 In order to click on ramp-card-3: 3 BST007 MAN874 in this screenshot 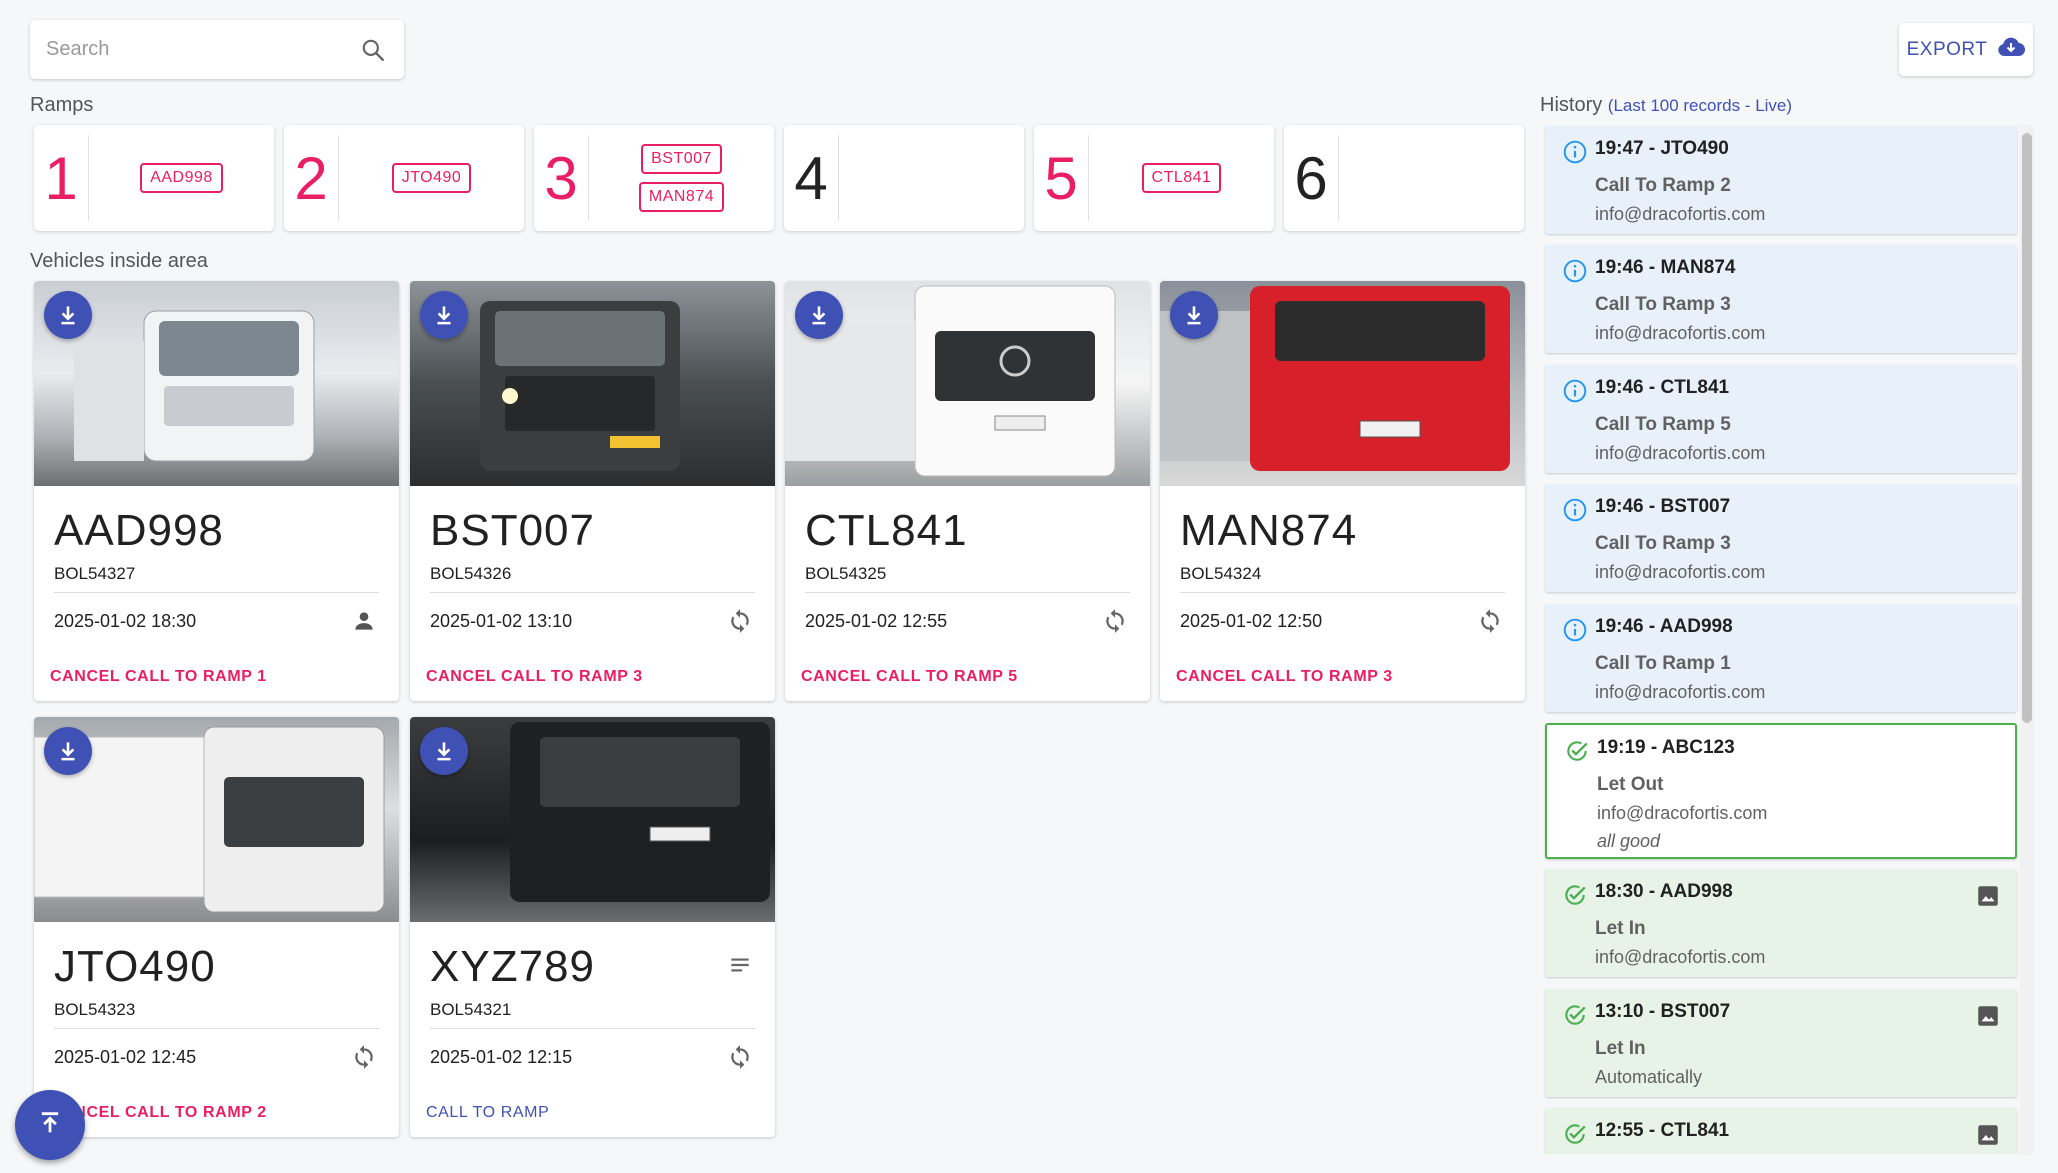, I will do `click(654, 178)`.